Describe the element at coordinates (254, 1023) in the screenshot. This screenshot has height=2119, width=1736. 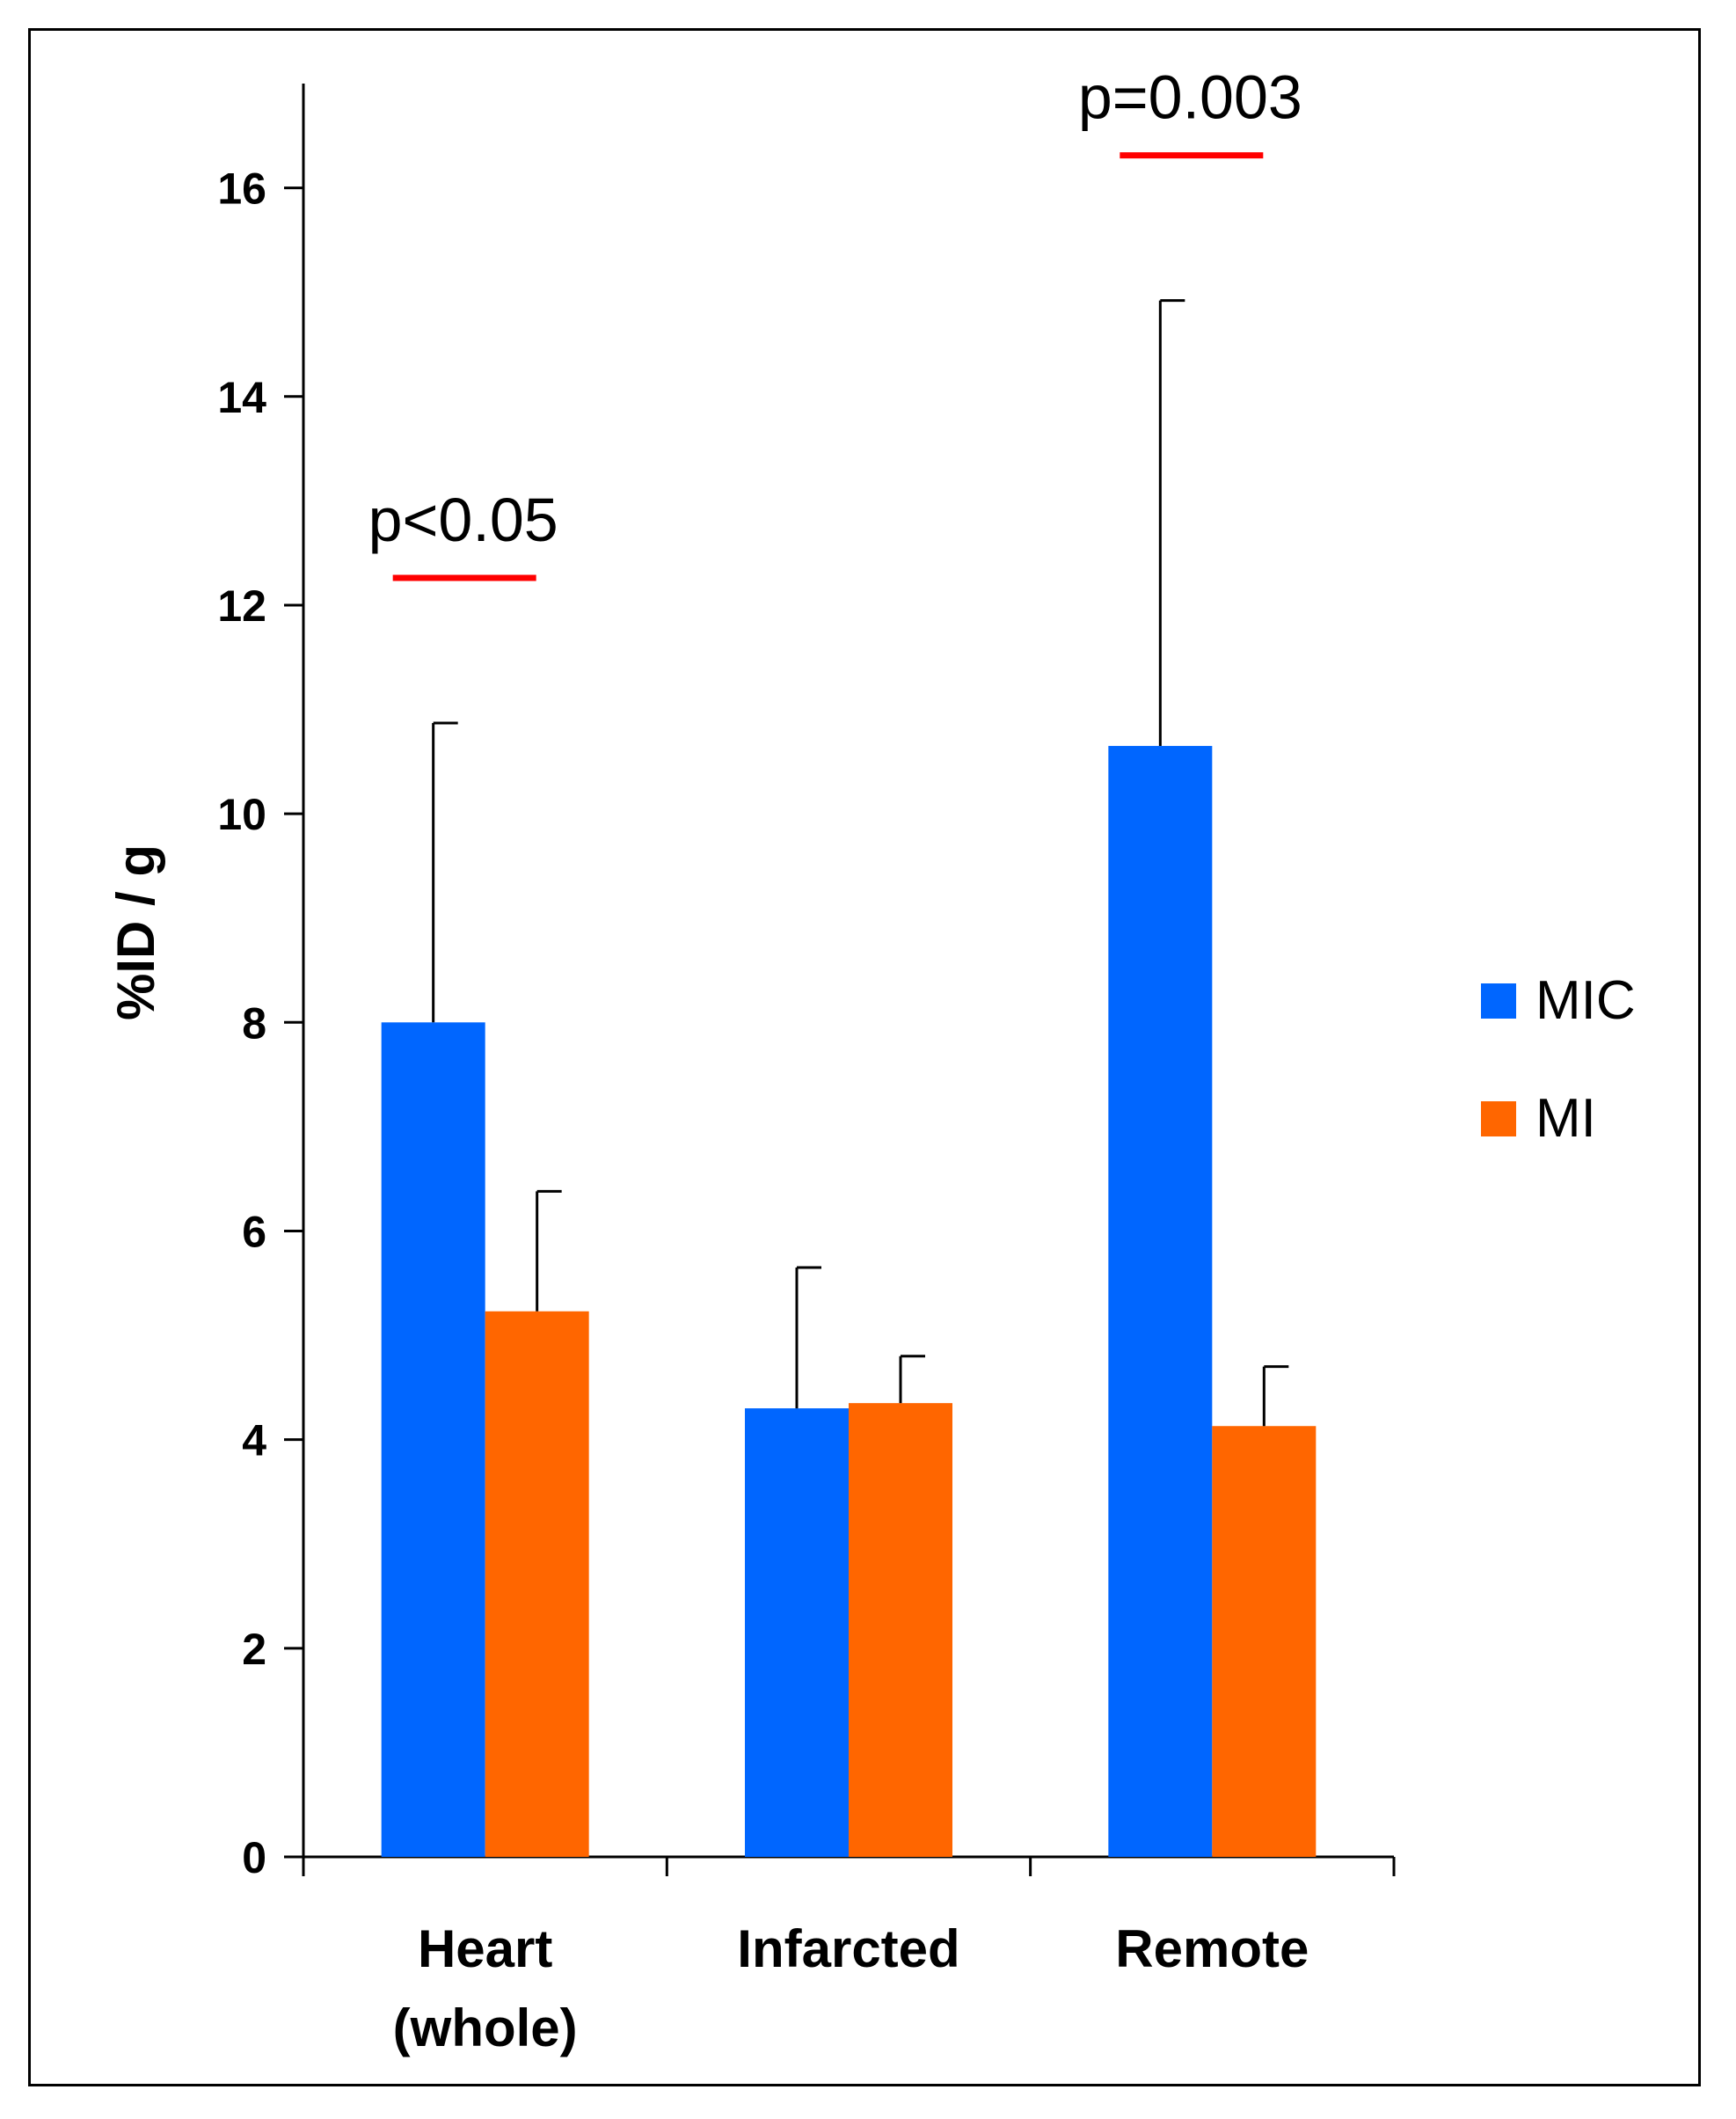
I see `y-tick-label: 8` at that location.